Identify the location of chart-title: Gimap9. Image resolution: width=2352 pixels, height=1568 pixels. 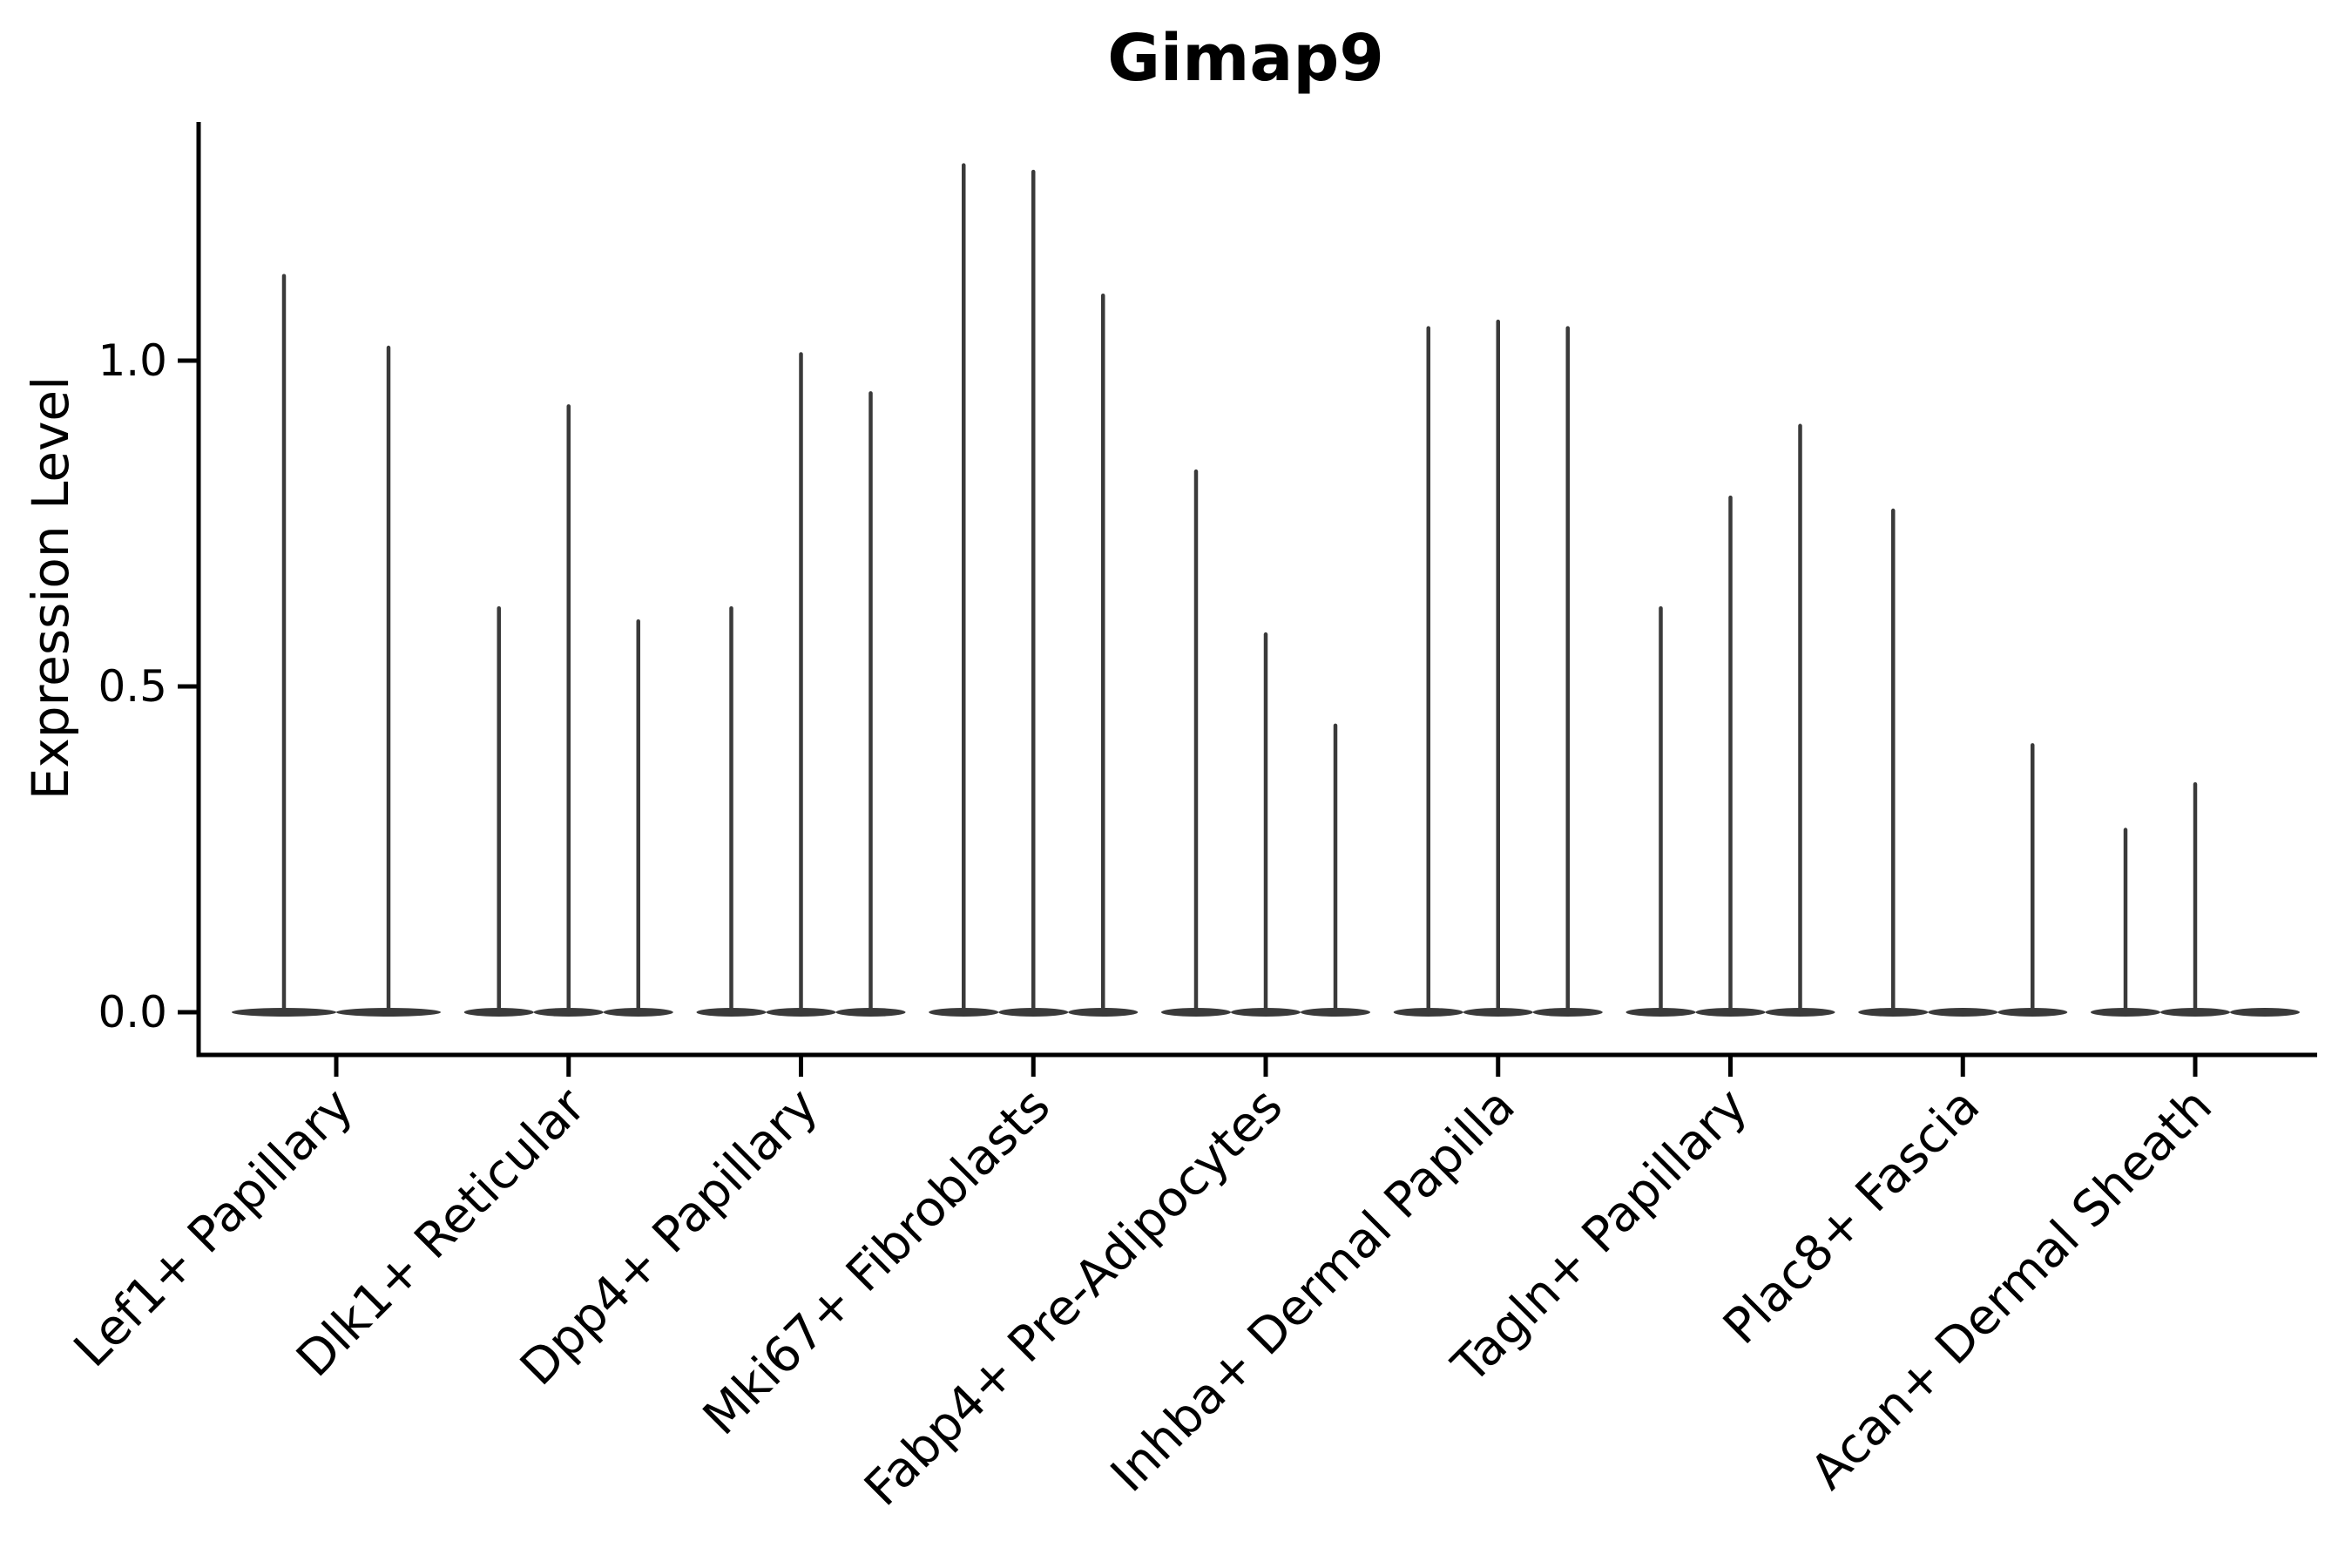
(1245, 58).